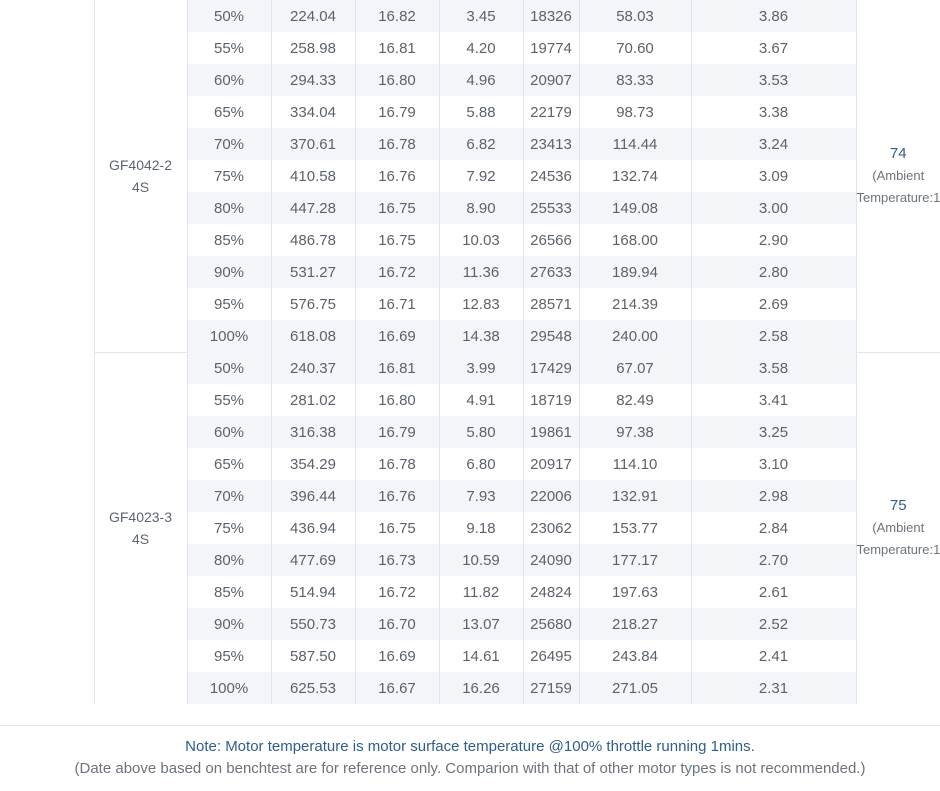  What do you see at coordinates (313, 272) in the screenshot?
I see `cell-thrust: 531.27` at bounding box center [313, 272].